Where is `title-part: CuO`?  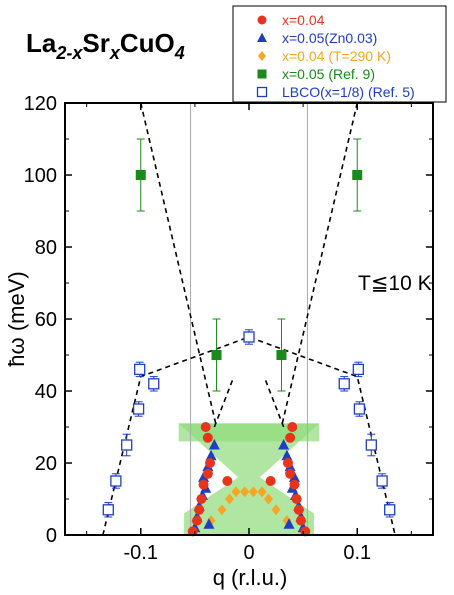
title-part: CuO is located at coordinates (147, 43).